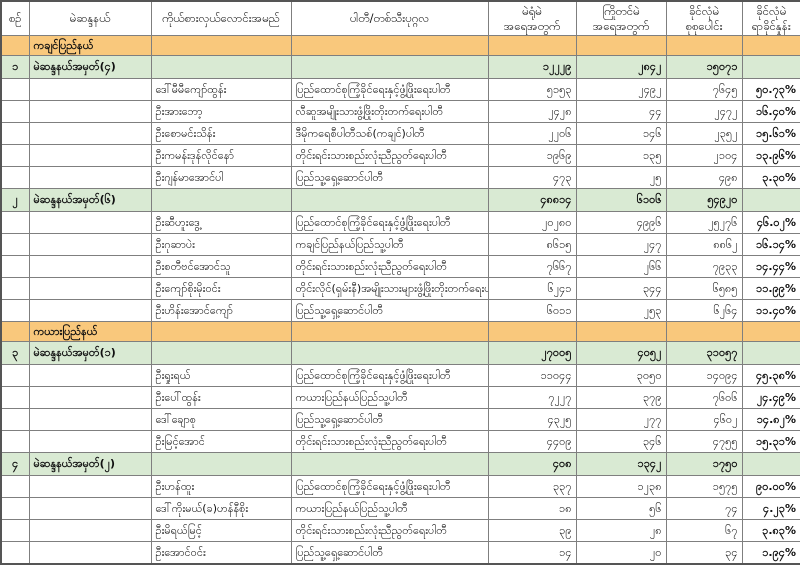 The width and height of the screenshot is (800, 565). Describe the element at coordinates (704, 155) in the screenshot. I see `valid-votes-cell: ၂၁၀၄` at that location.